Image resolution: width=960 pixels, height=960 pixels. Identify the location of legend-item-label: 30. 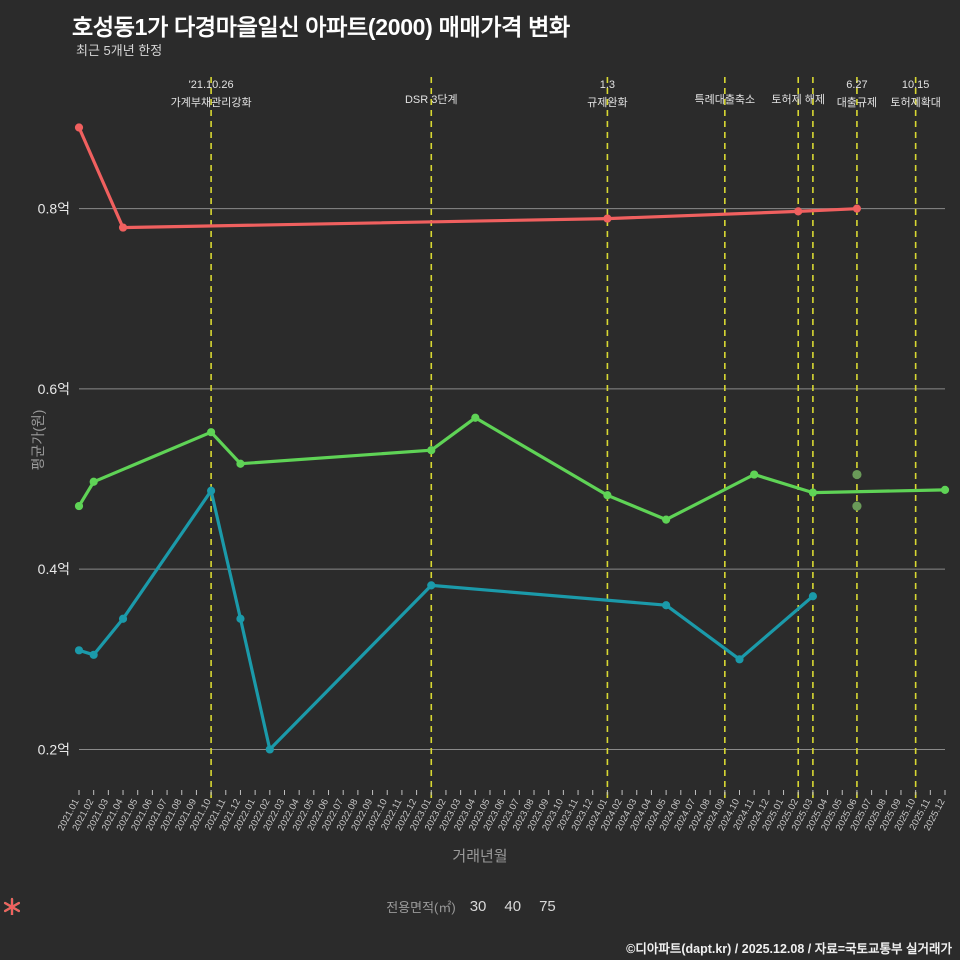
(478, 906).